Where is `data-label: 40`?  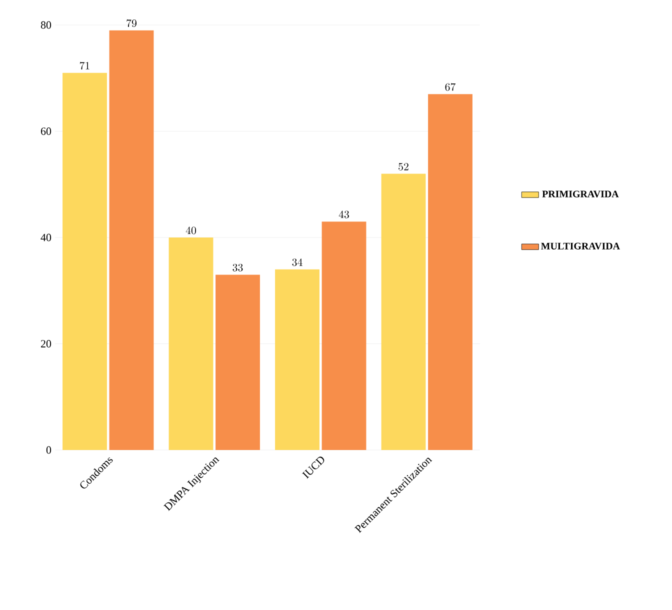
data-label: 40 is located at coordinates (191, 230).